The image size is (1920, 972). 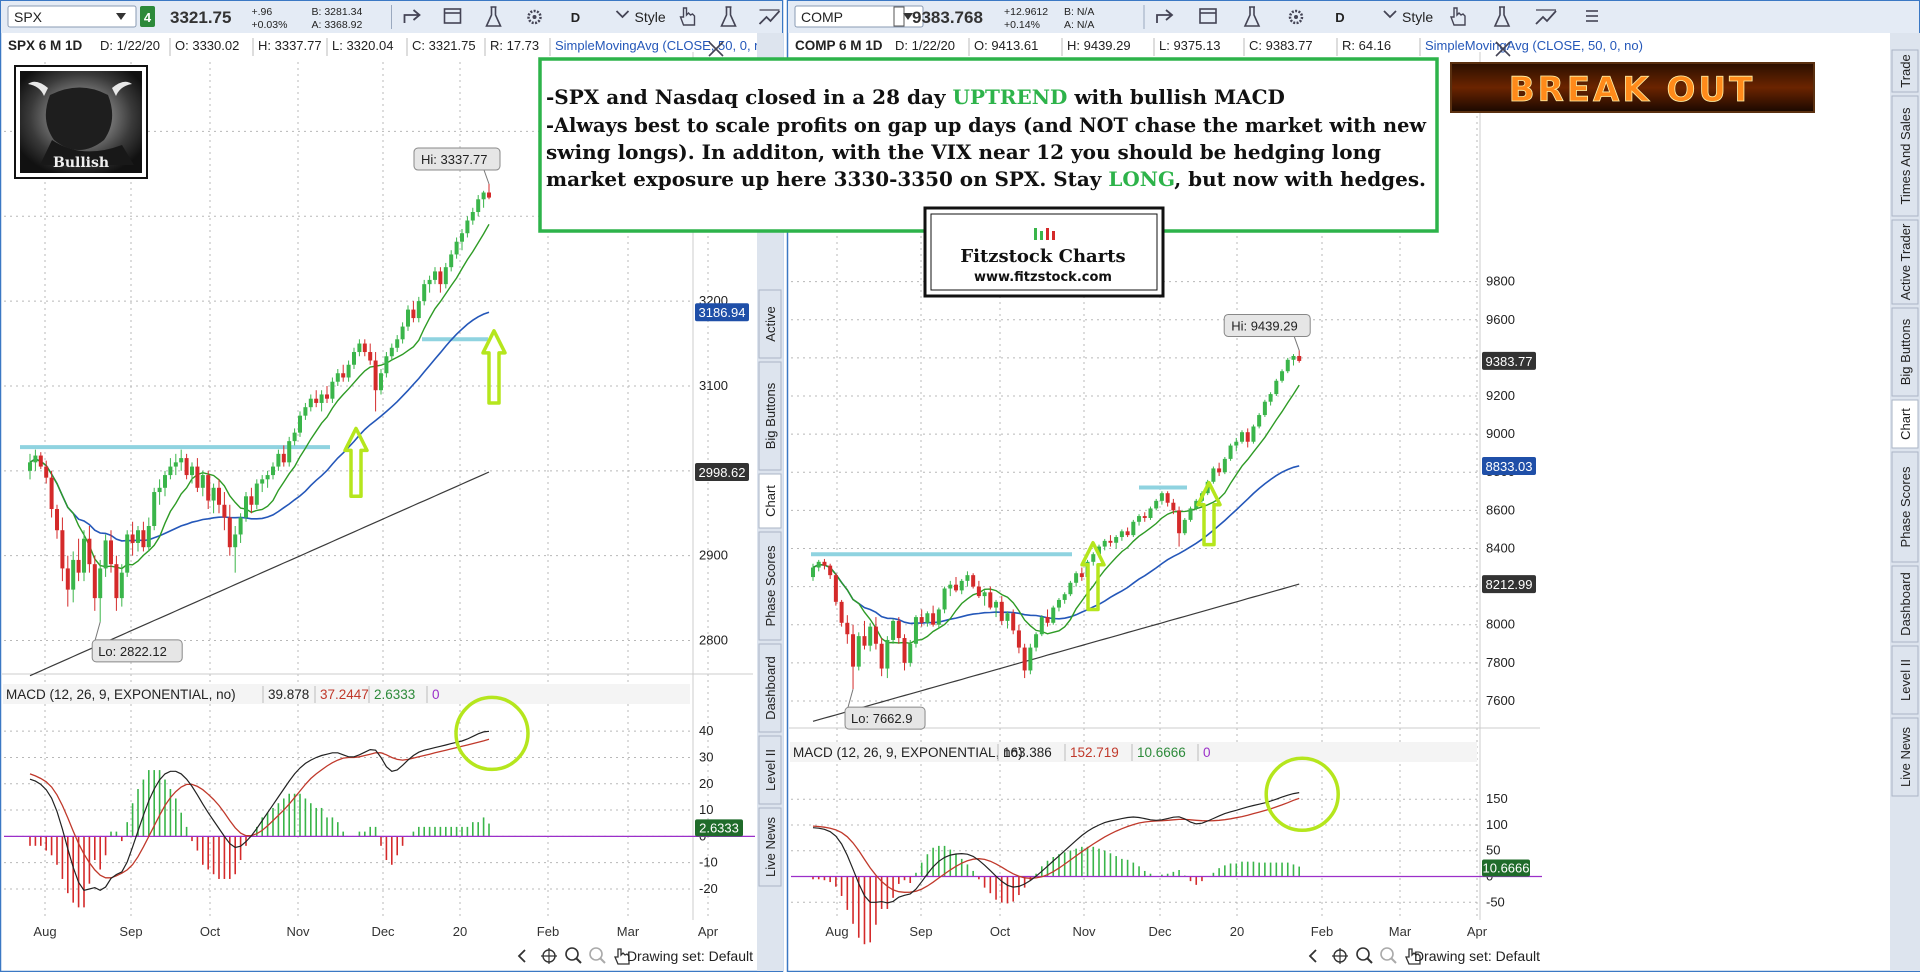 I want to click on price-tick-label: 8400, so click(x=1500, y=547).